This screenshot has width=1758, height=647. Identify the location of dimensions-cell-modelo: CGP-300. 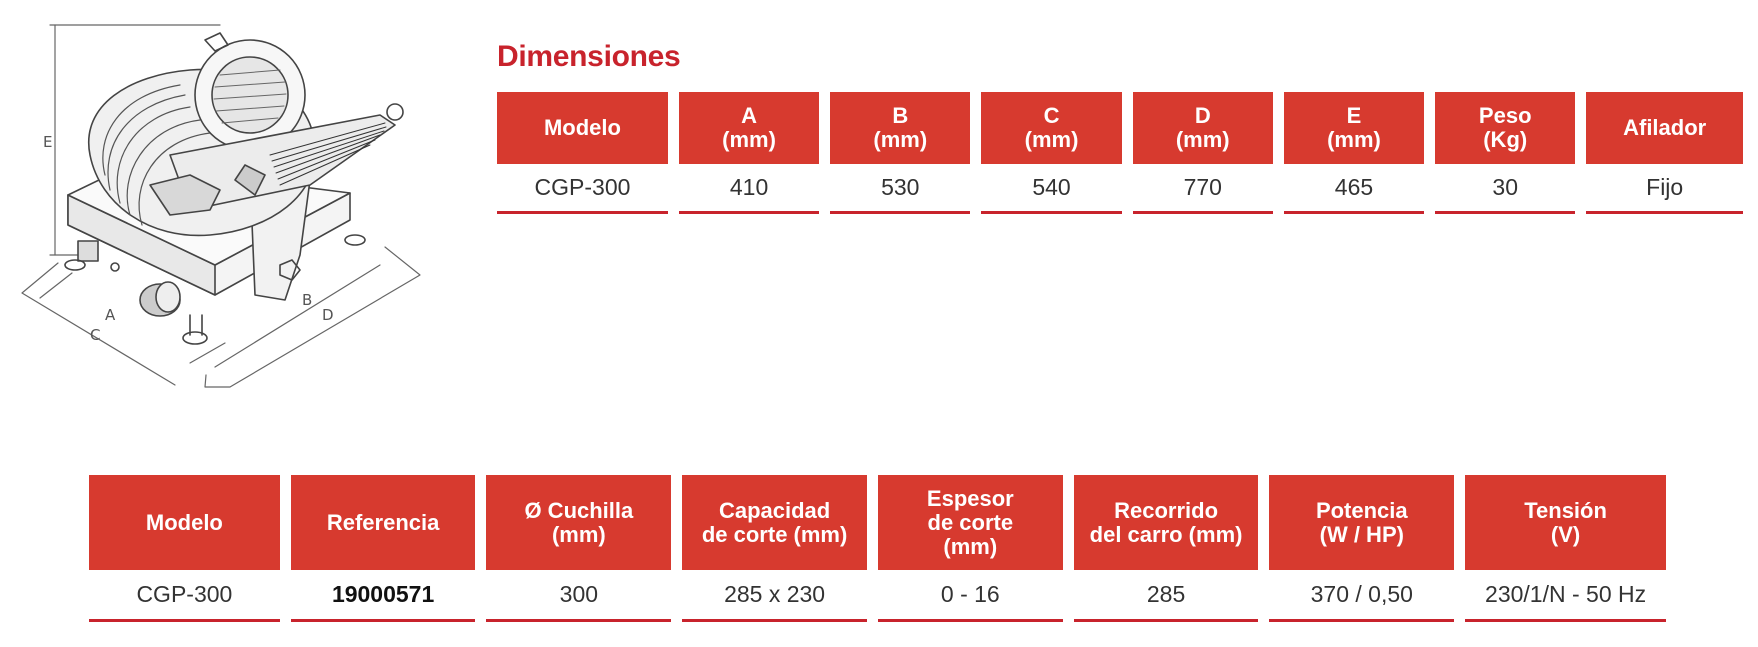
(582, 189).